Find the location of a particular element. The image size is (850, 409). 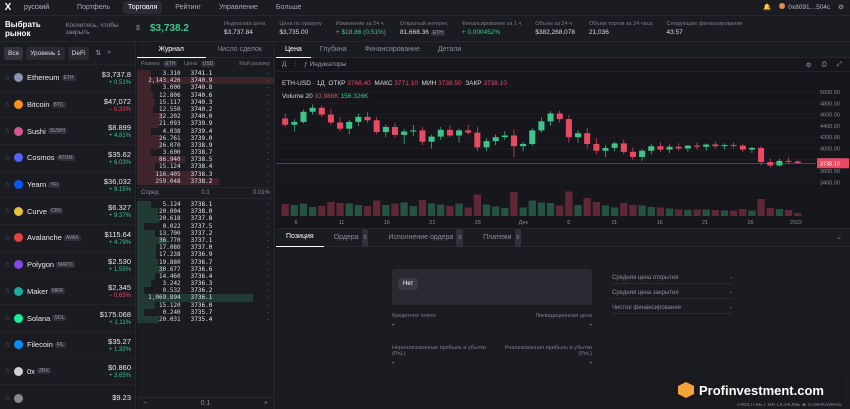

tab-depth: Глубина is located at coordinates (333, 49).